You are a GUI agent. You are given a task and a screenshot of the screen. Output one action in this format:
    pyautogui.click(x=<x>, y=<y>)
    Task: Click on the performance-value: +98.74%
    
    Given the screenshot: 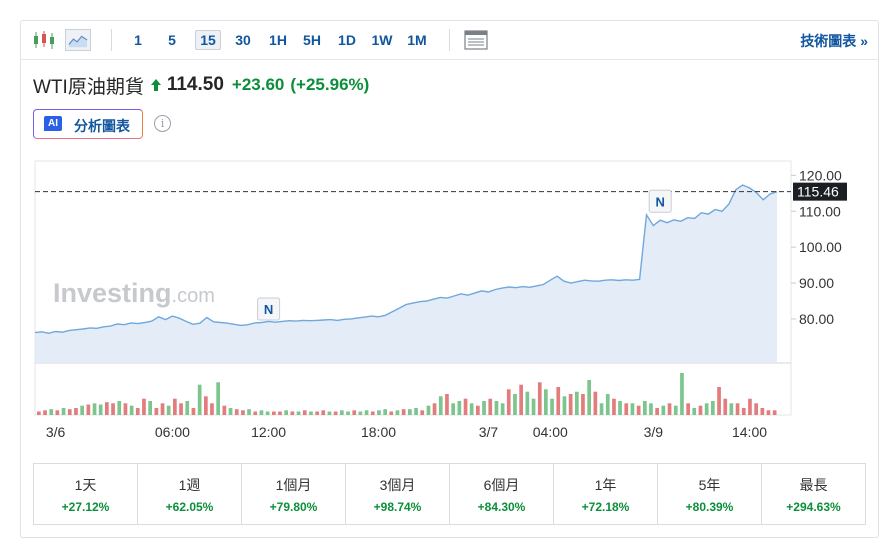 What is the action you would take?
    pyautogui.click(x=397, y=507)
    